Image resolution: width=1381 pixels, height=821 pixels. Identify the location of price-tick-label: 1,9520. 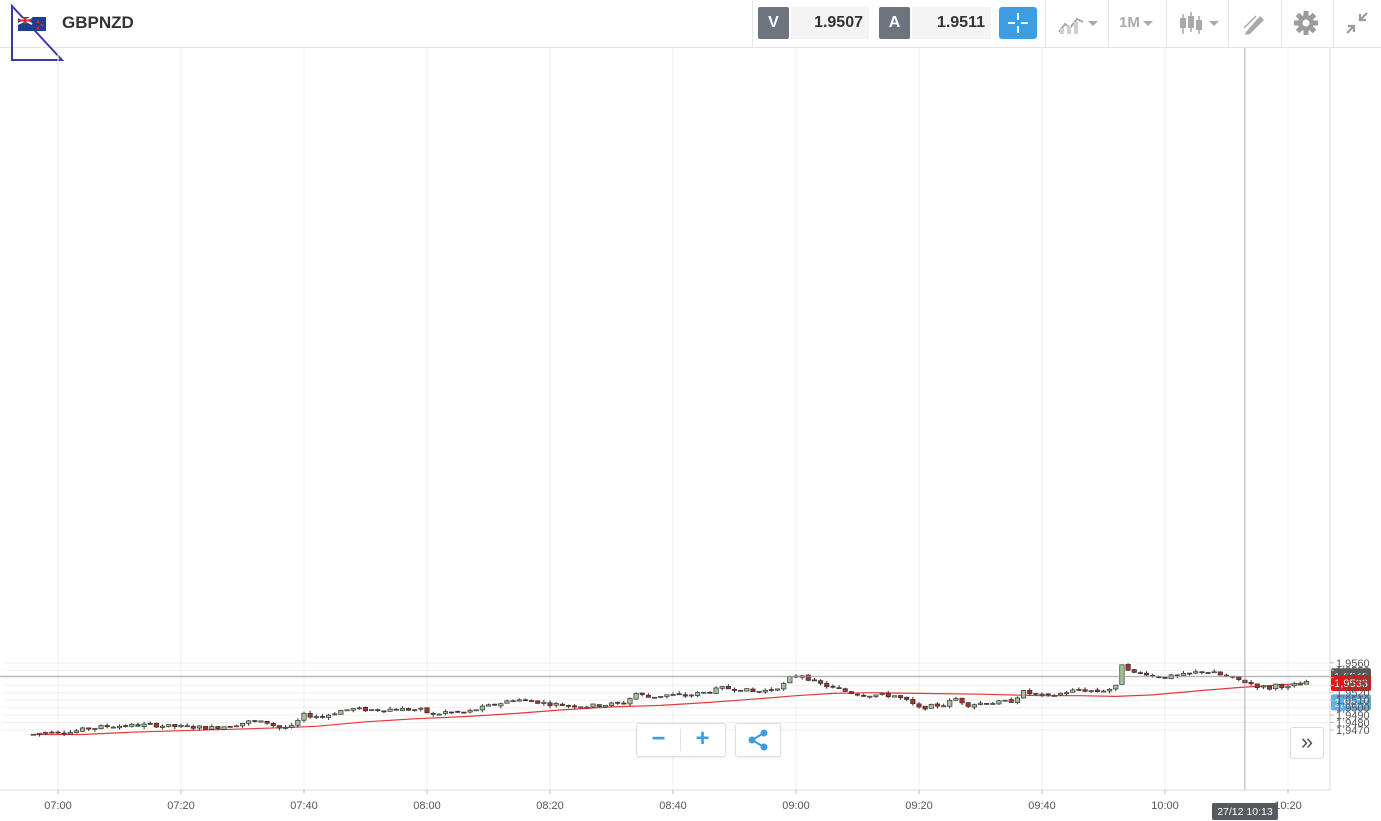
(1353, 694).